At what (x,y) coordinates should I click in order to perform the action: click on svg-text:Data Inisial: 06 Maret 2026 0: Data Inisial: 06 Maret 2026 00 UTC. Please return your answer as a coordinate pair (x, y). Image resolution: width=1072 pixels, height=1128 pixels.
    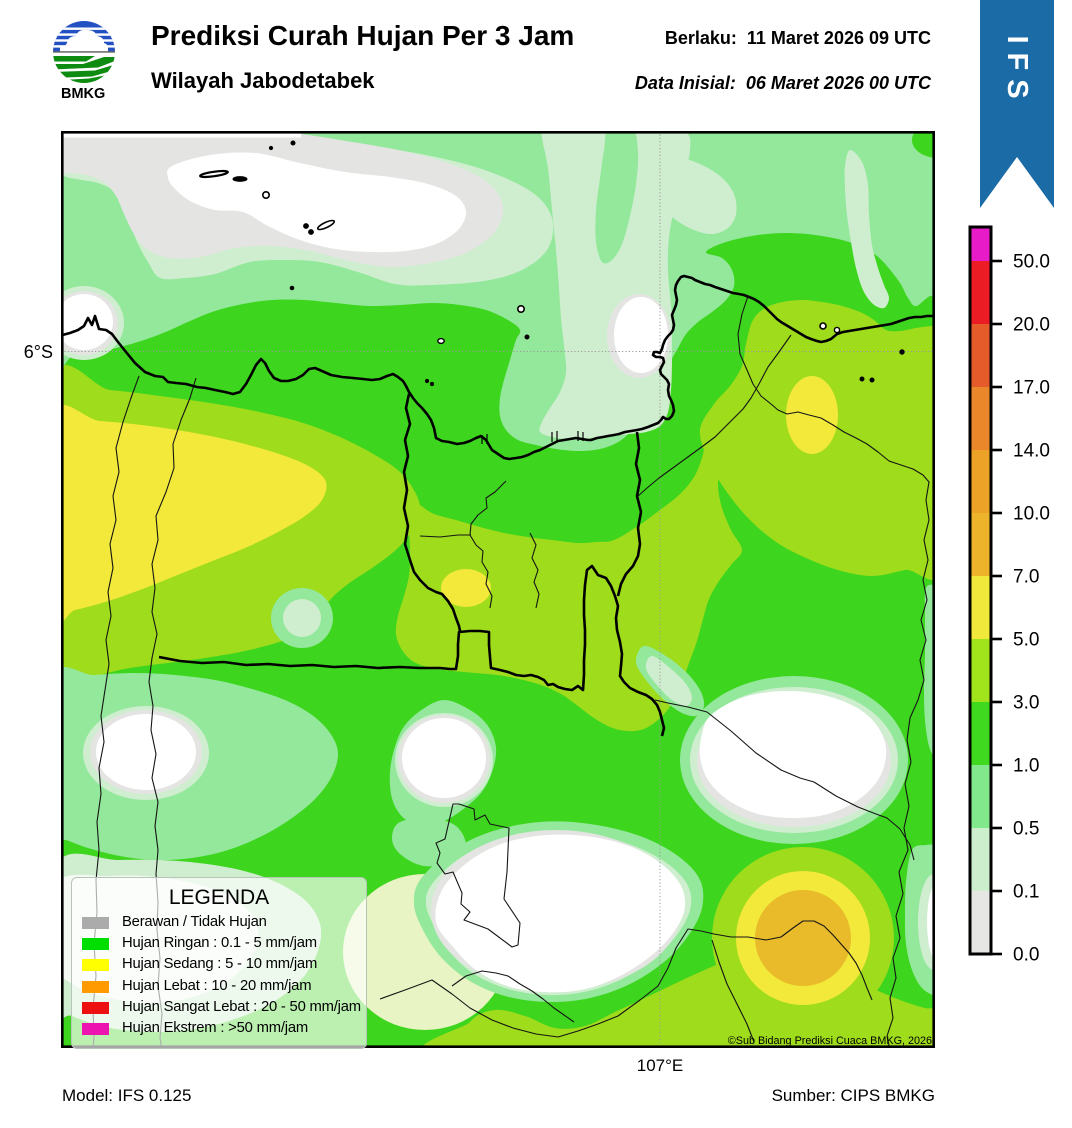
    Looking at the image, I should click on (783, 83).